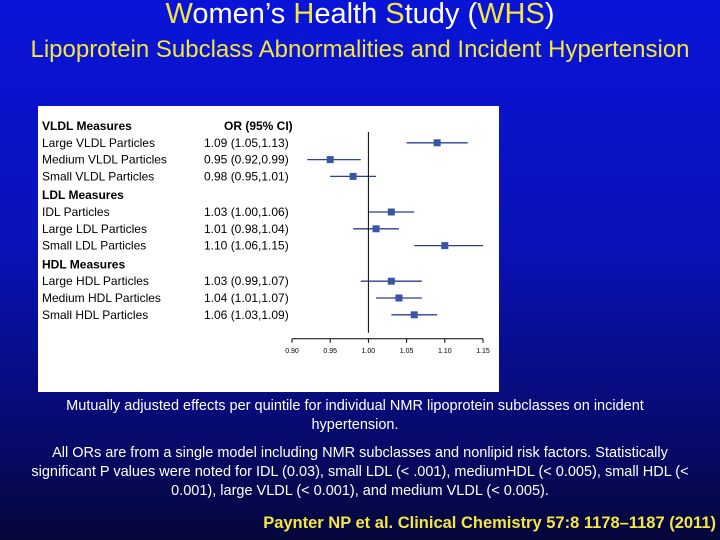  I want to click on title-part: omen’s, so click(243, 15).